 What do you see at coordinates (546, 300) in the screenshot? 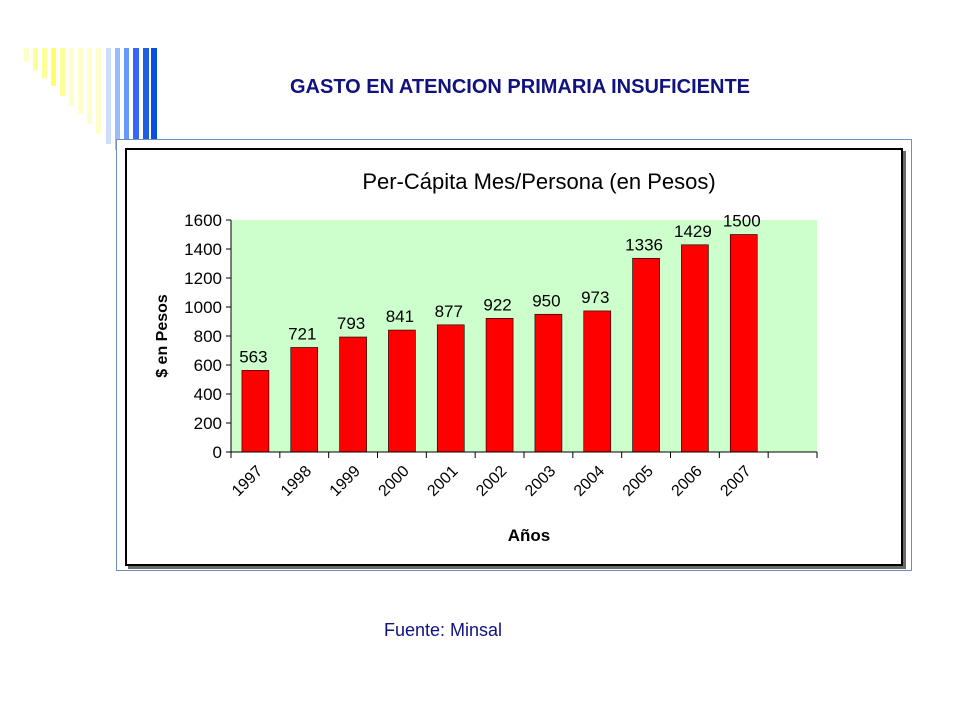
I see `bar-value-label: 950` at bounding box center [546, 300].